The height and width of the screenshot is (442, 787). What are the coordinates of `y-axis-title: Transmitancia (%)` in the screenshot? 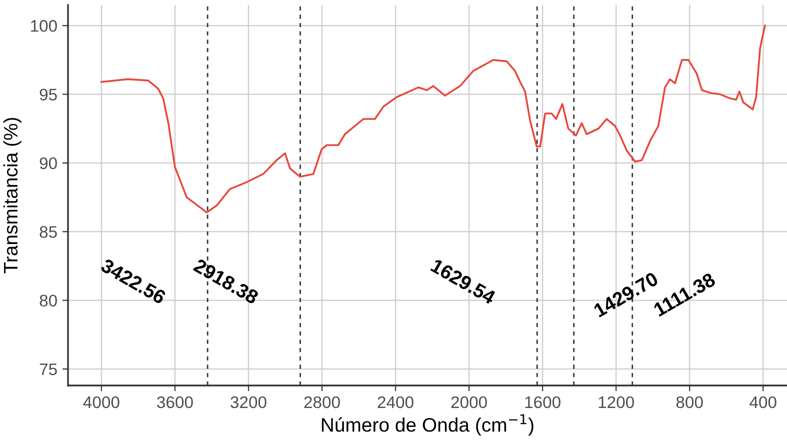 It's located at (12, 196).